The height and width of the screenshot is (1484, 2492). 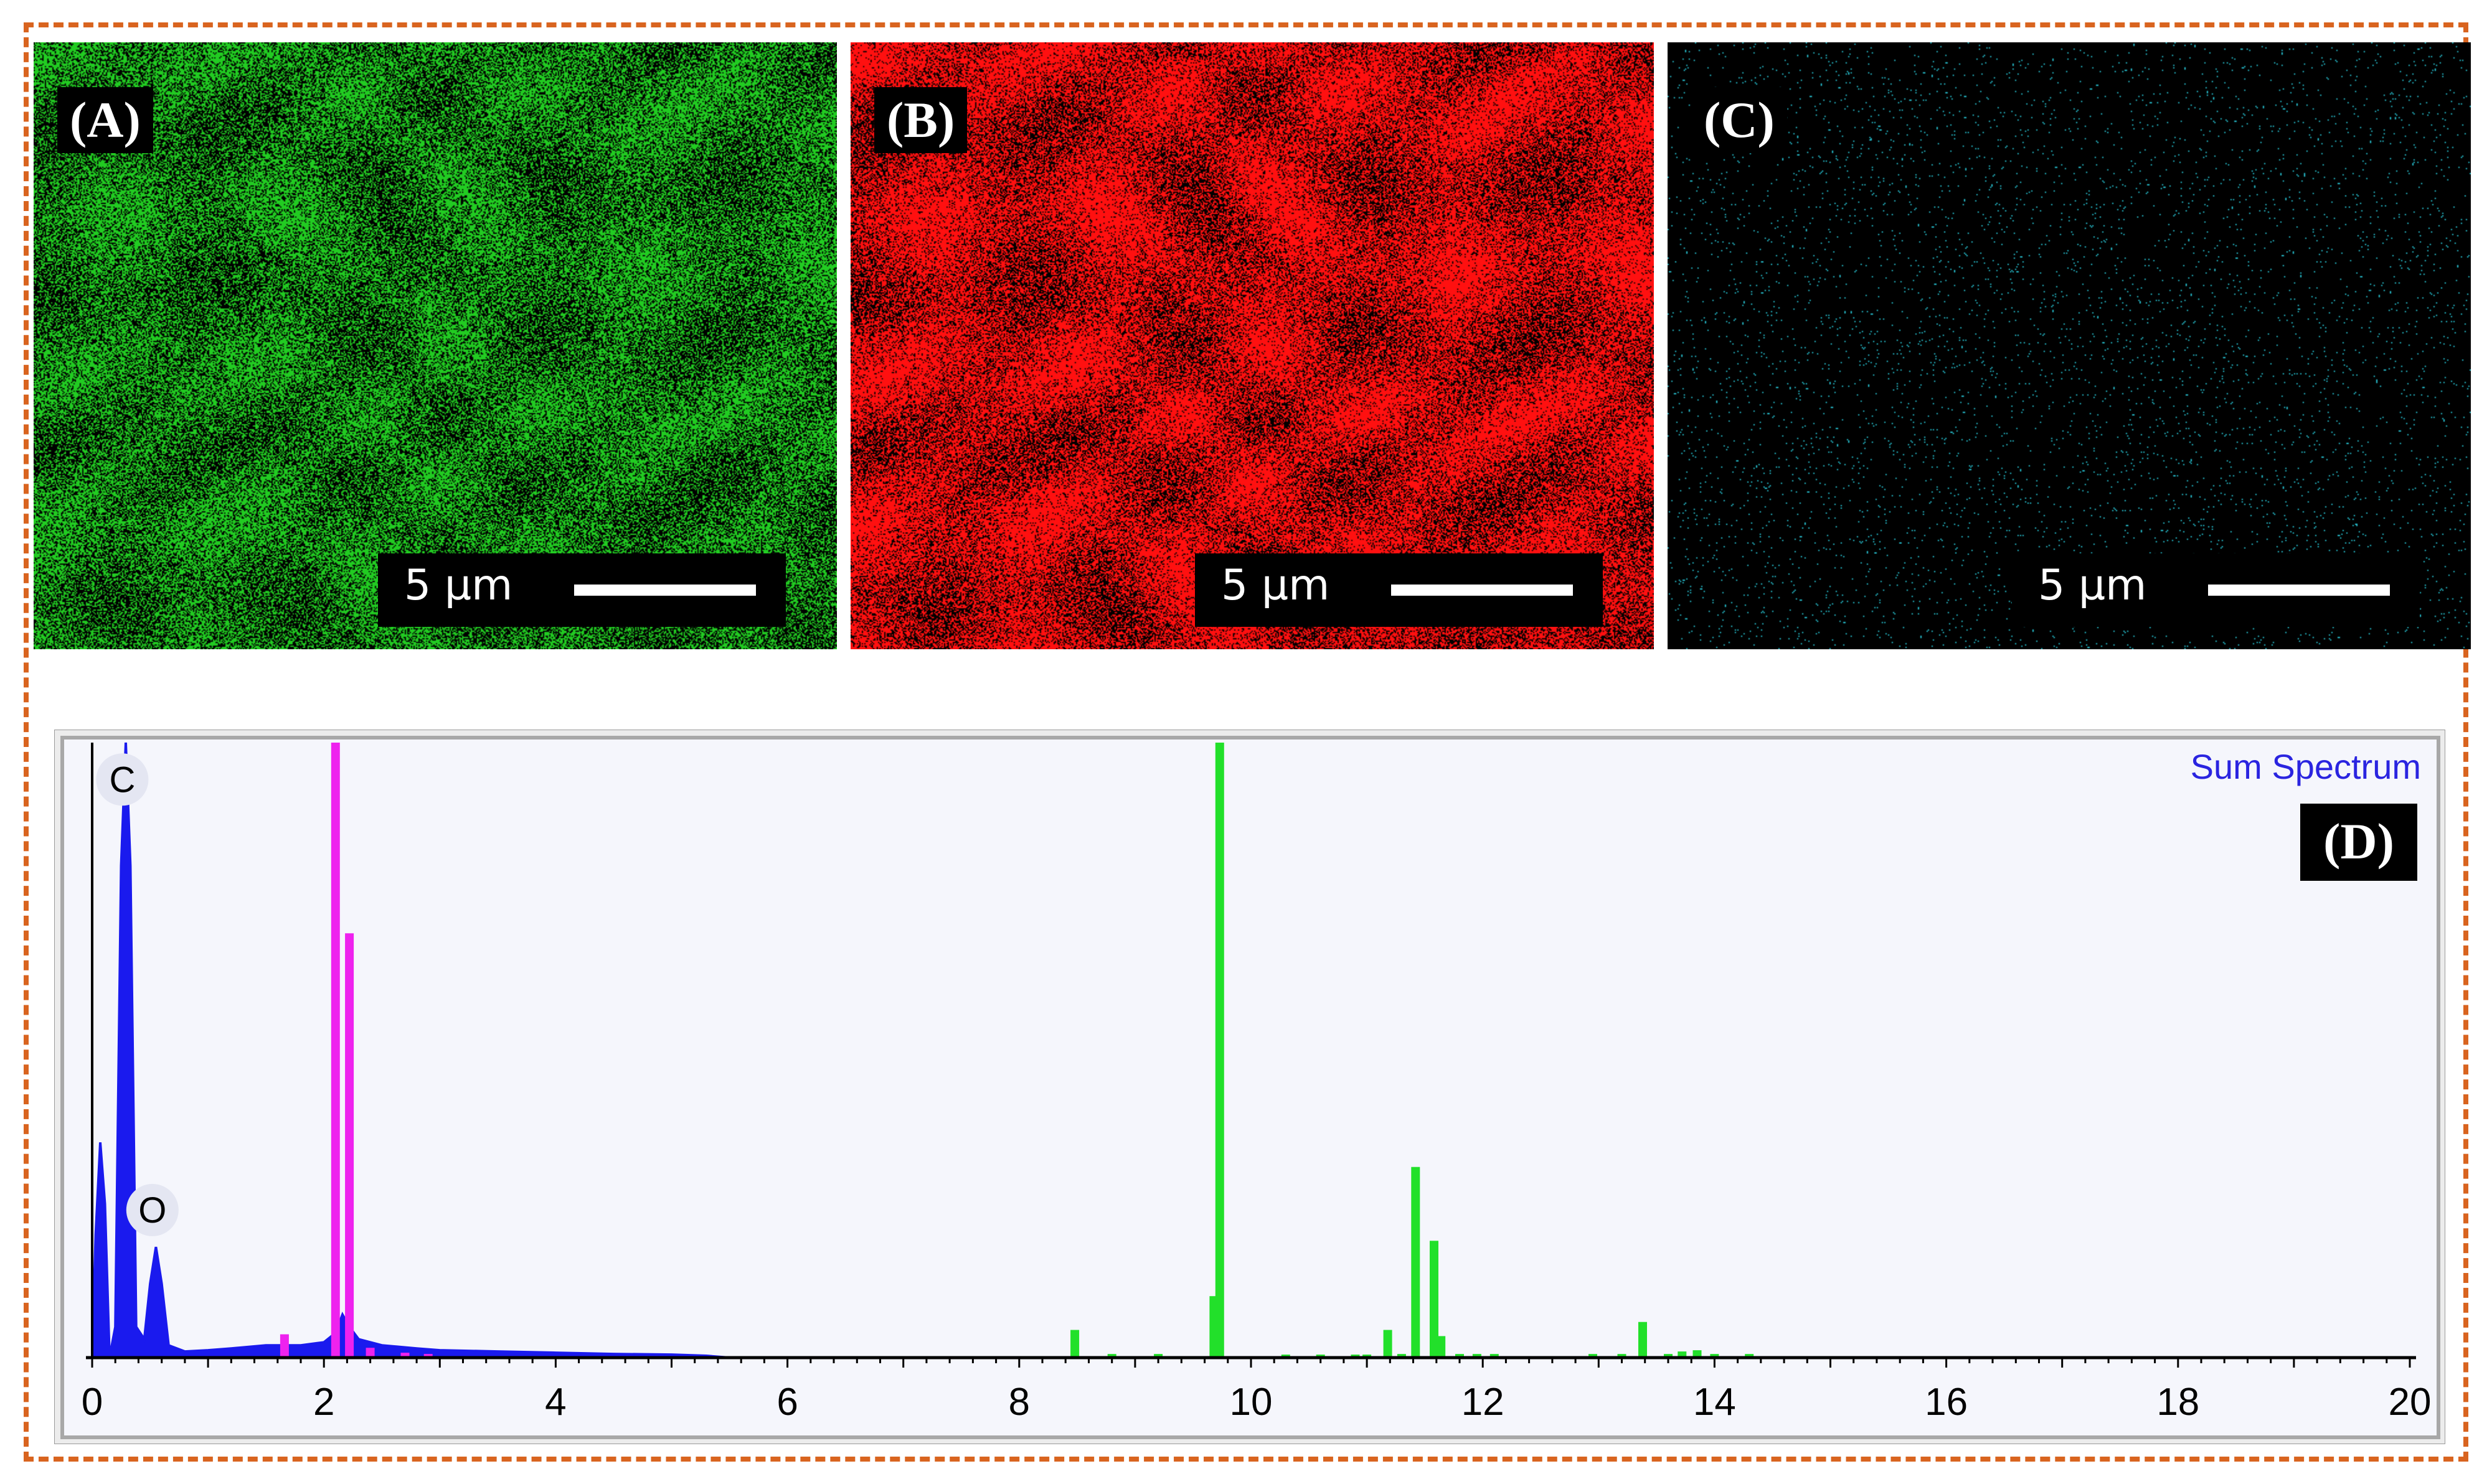 I want to click on map-a-image, so click(x=435, y=345).